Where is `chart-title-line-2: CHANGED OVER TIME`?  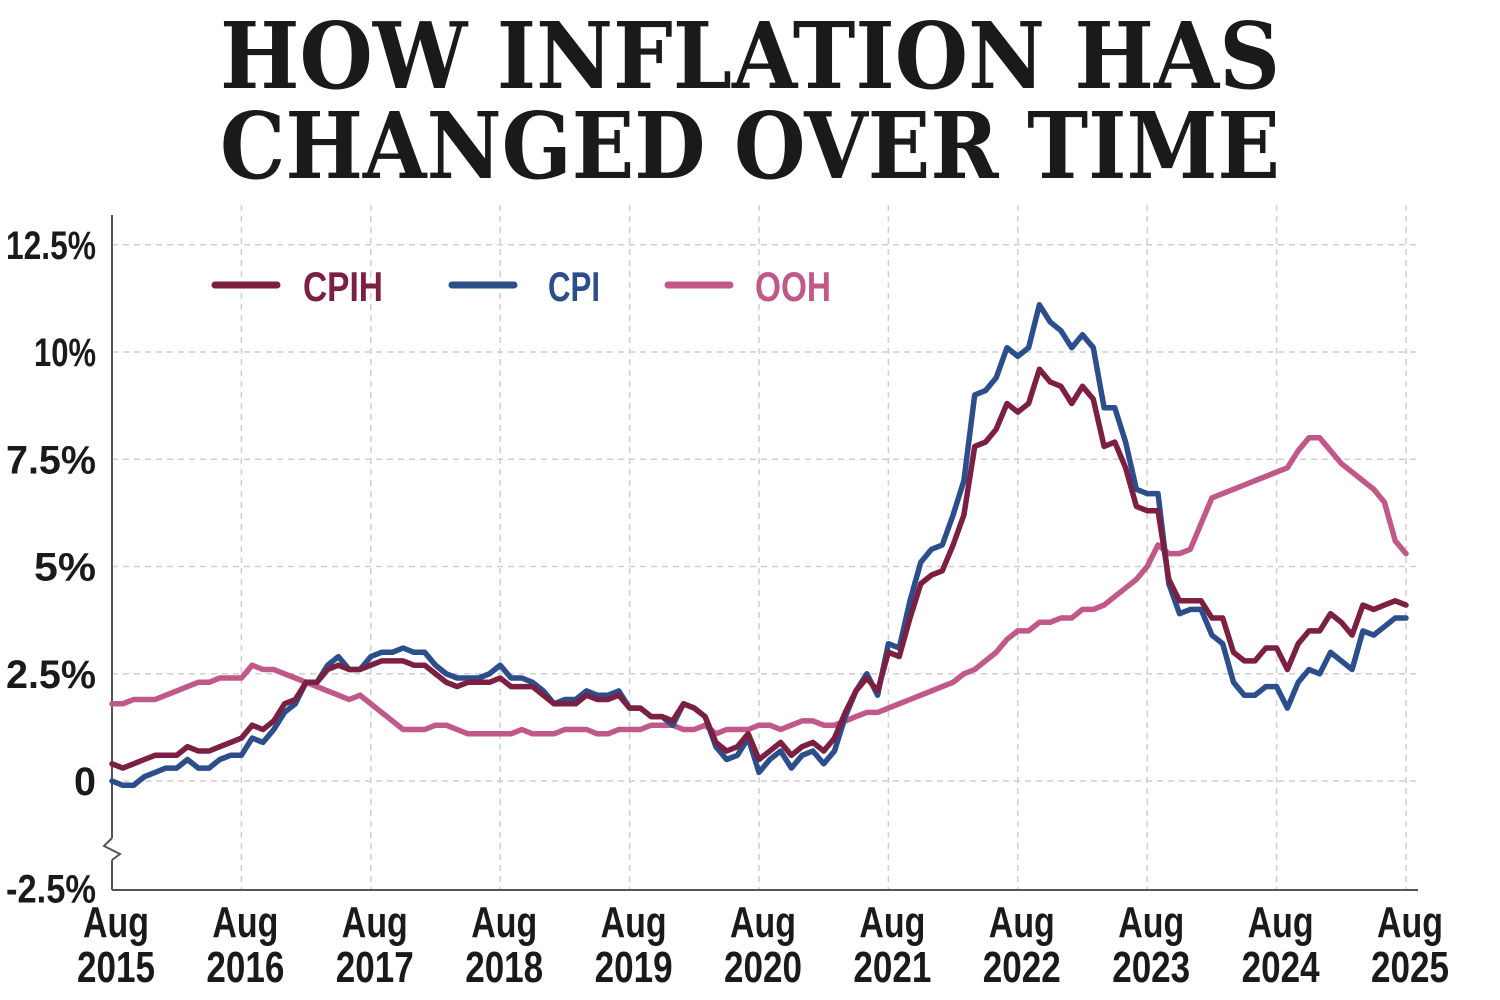 chart-title-line-2: CHANGED OVER TIME is located at coordinates (750, 146).